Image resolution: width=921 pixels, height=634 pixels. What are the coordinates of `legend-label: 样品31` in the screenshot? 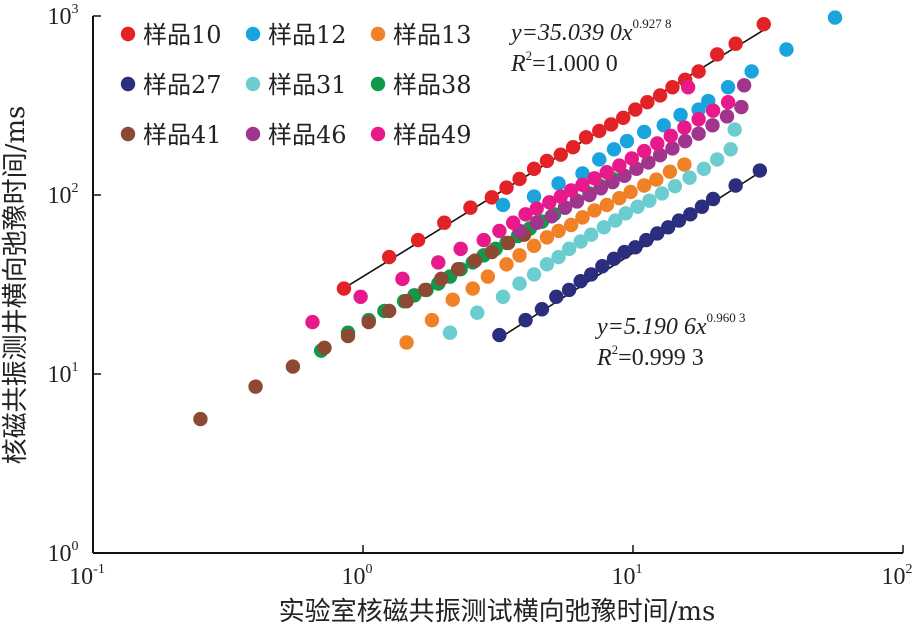 It's located at (307, 85).